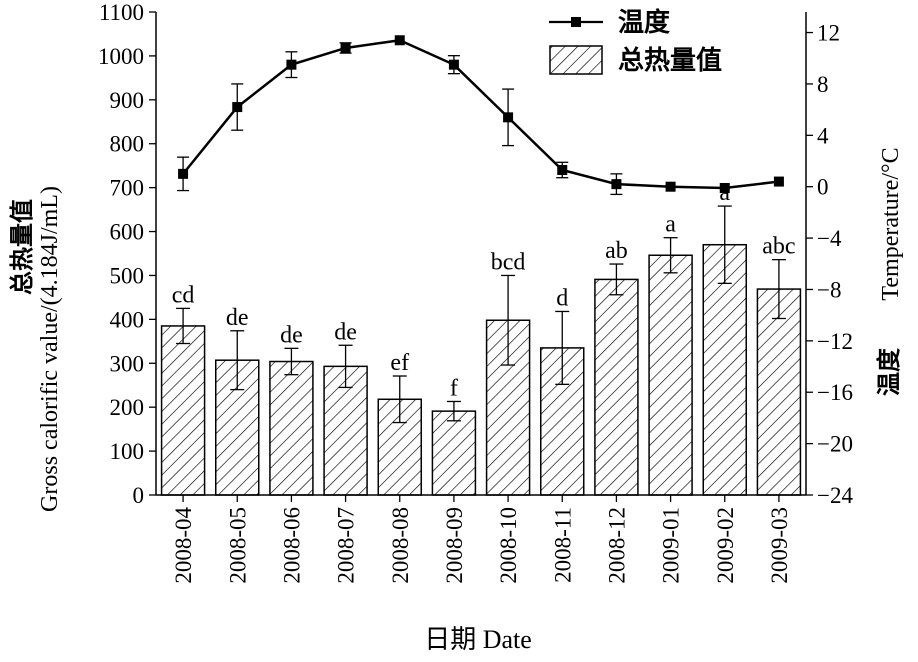  What do you see at coordinates (778, 247) in the screenshot?
I see `significance-label: abc` at bounding box center [778, 247].